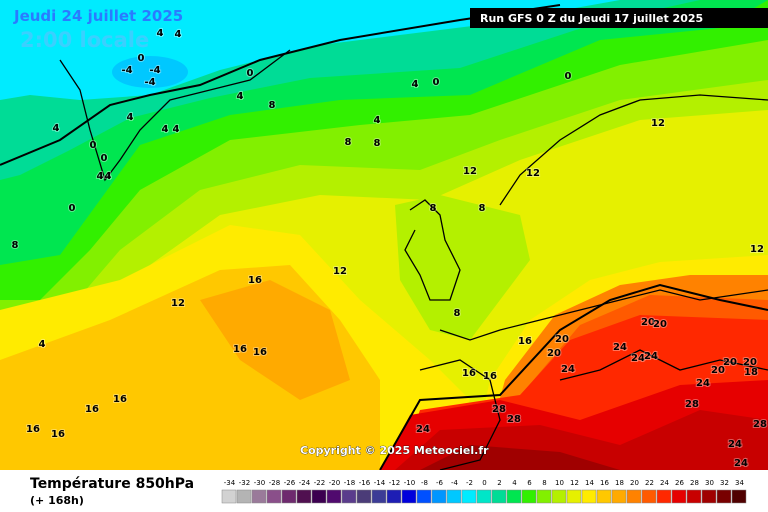  I want to click on forecast-date: Jeudi 24 juillet 2025, so click(98, 16).